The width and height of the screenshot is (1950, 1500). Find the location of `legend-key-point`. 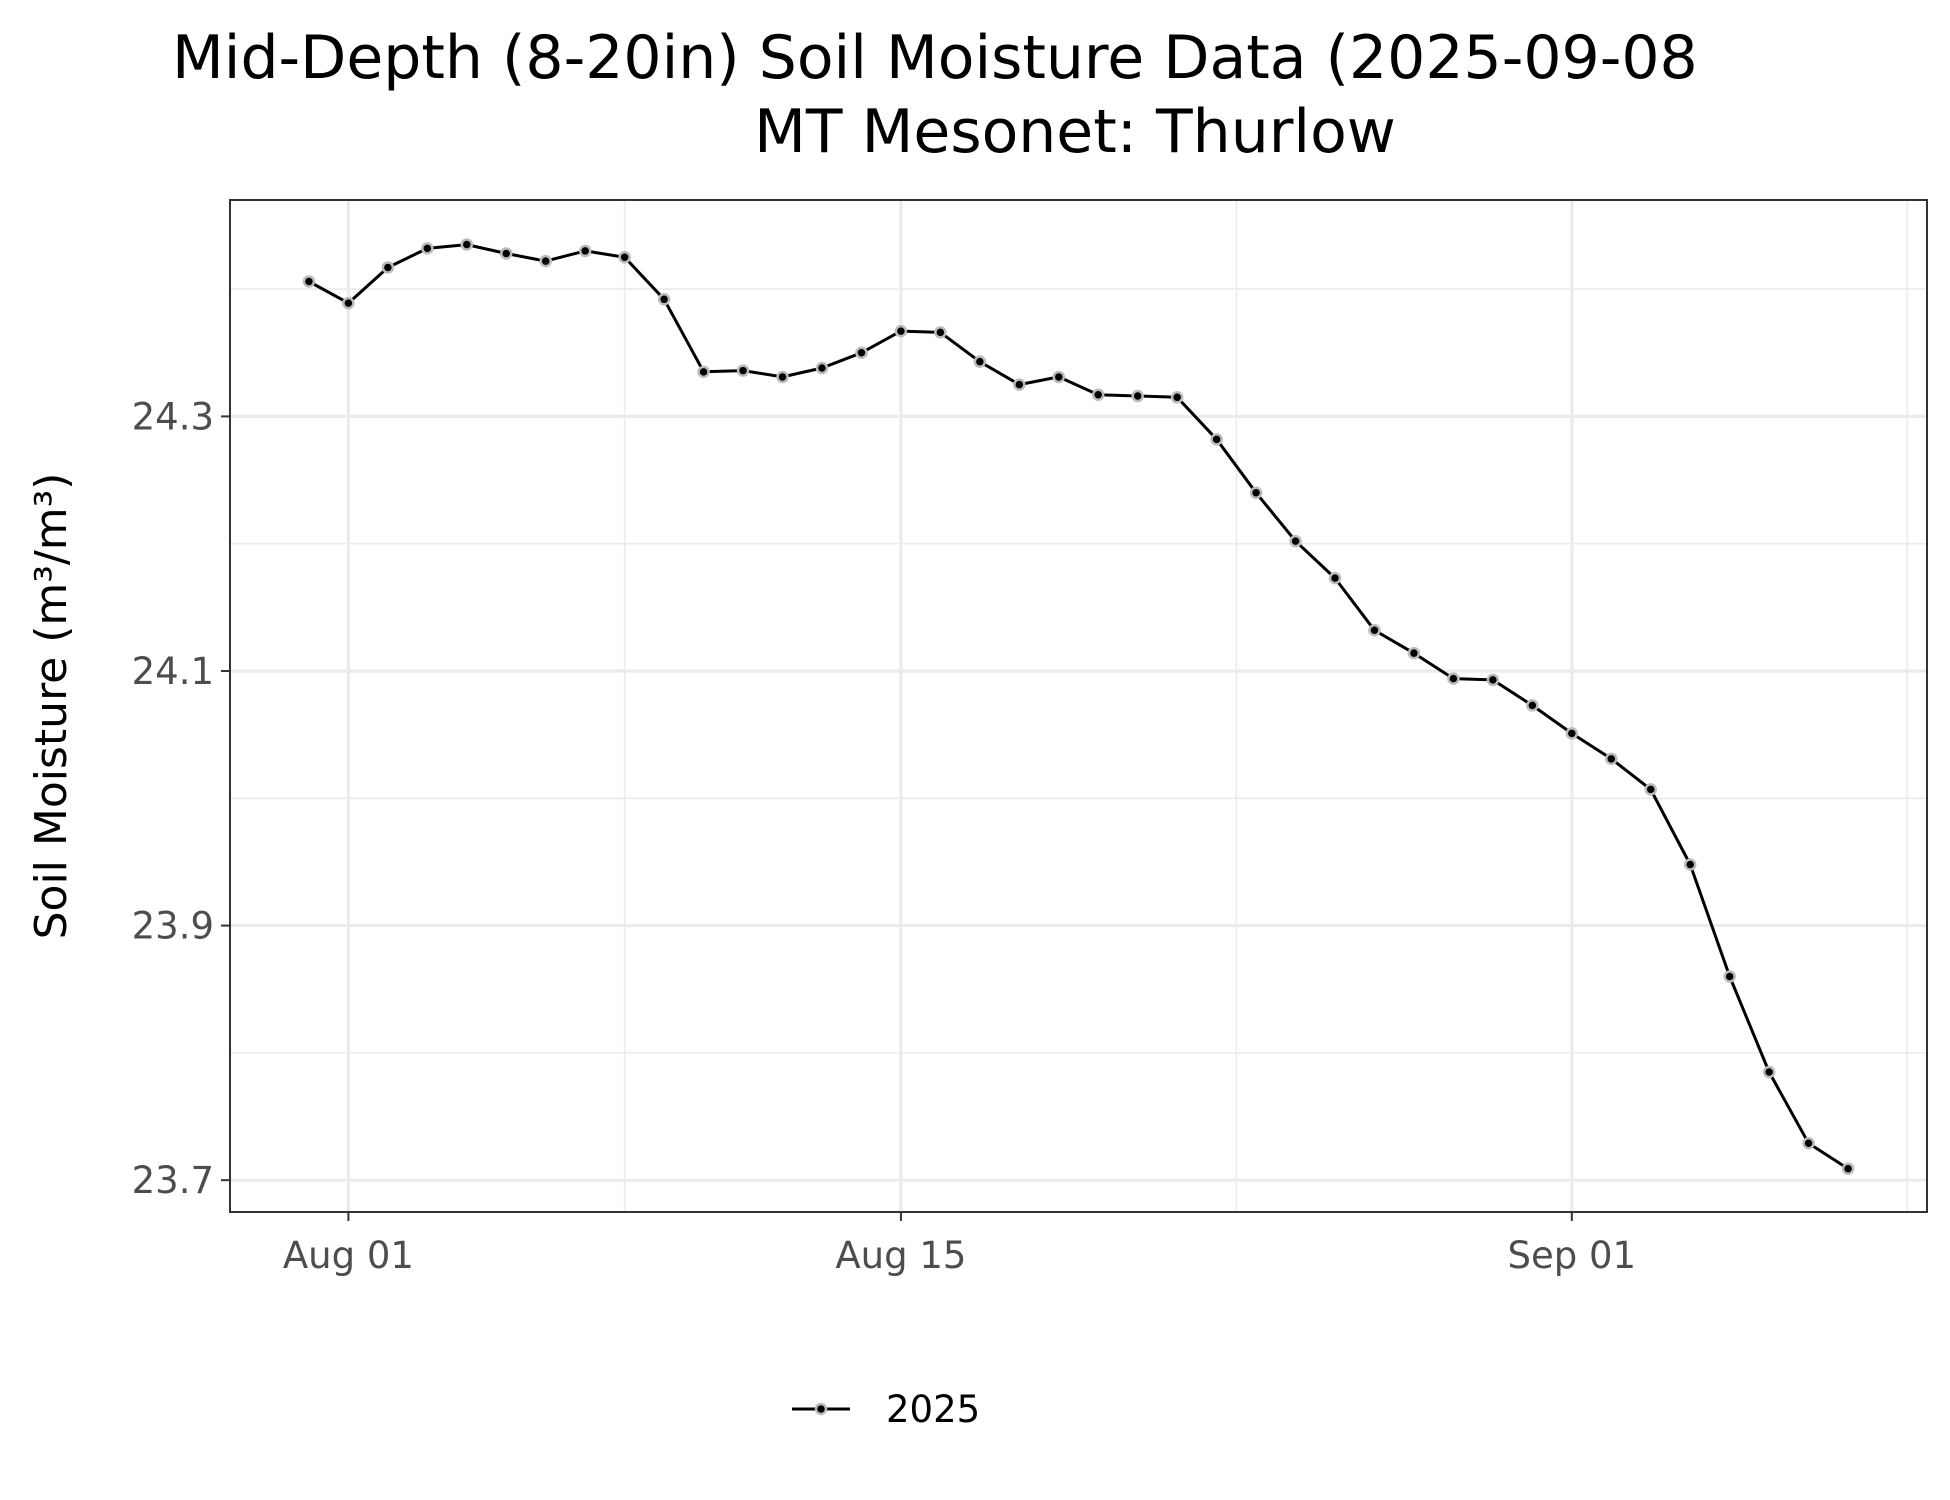

legend-key-point is located at coordinates (821, 1409).